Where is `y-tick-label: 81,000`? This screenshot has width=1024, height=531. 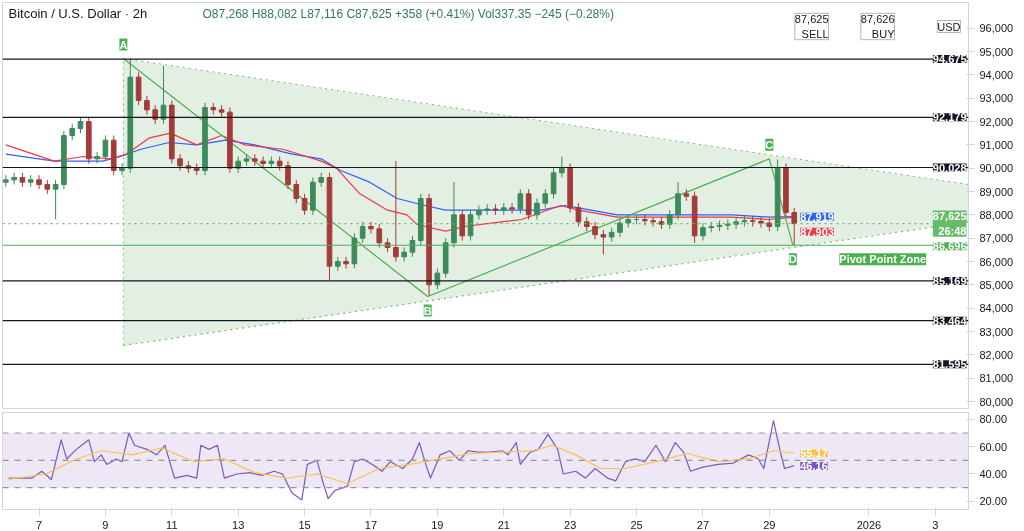
y-tick-label: 81,000 is located at coordinates (996, 378).